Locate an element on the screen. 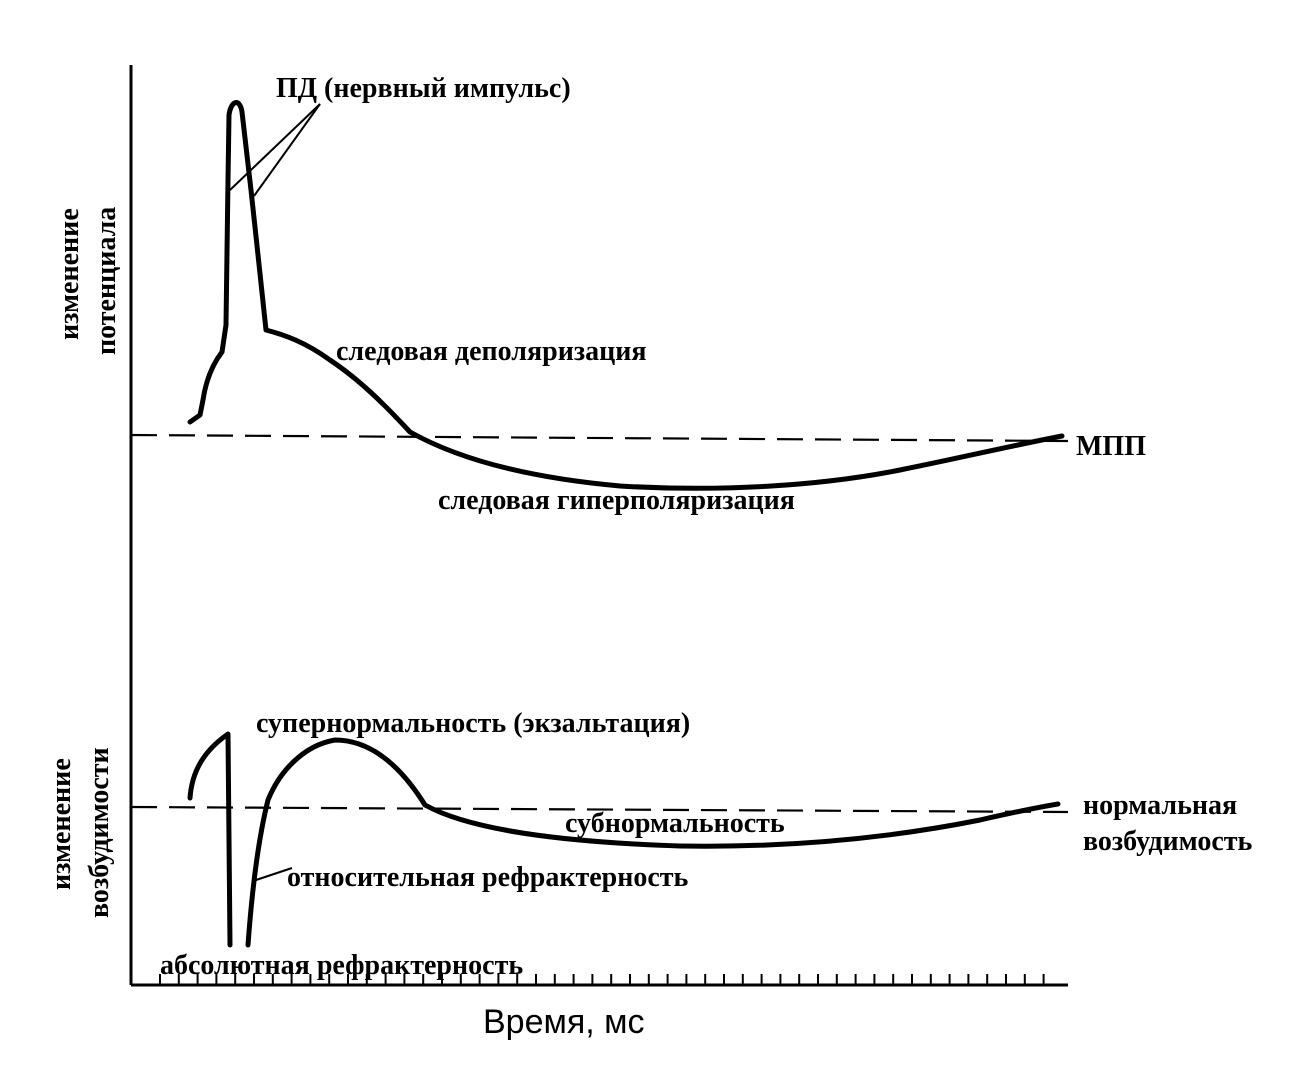  supernormality-label: супернормальность (экзальтация) is located at coordinates (473, 723).